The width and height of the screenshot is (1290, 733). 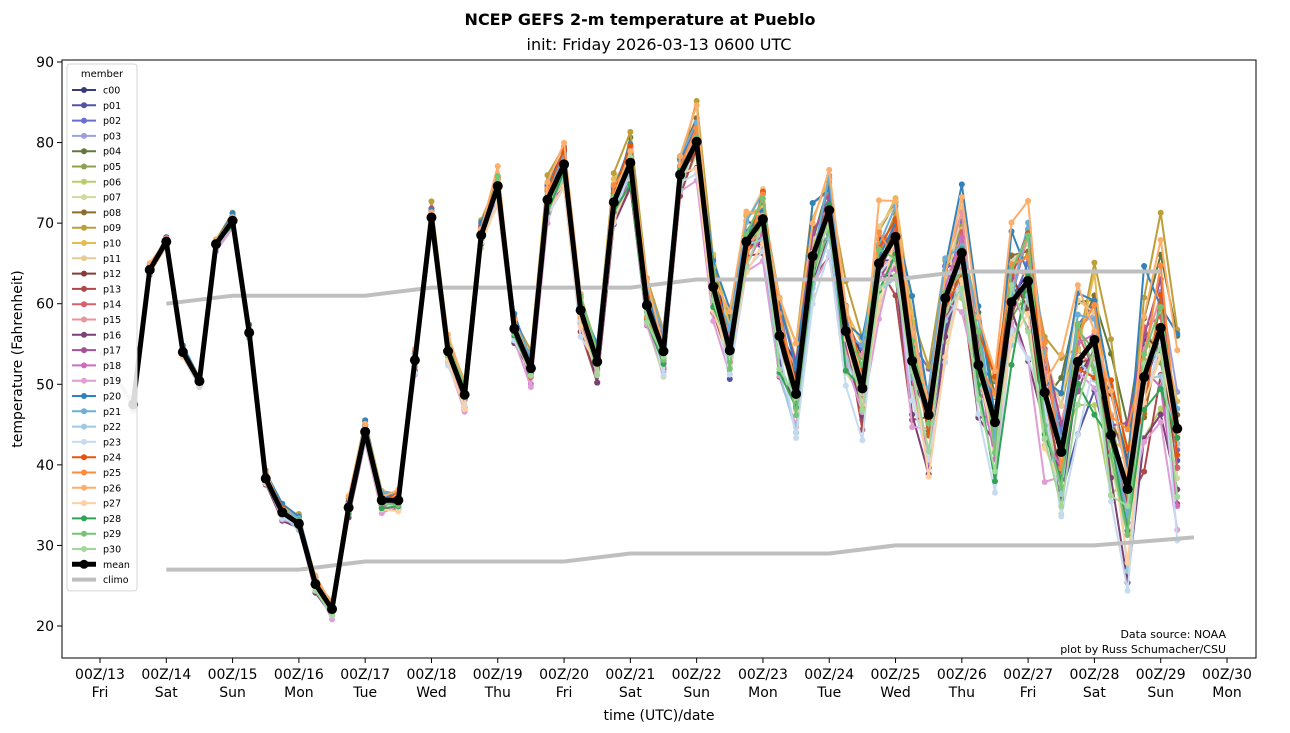 I want to click on legend-item-p16: p16, so click(x=96, y=335).